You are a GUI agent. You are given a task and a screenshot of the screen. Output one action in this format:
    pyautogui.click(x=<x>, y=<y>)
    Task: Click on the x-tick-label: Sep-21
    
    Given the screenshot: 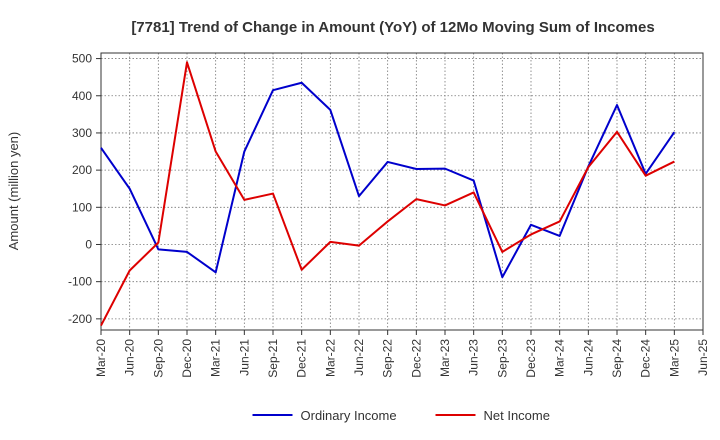 What is the action you would take?
    pyautogui.click(x=273, y=358)
    